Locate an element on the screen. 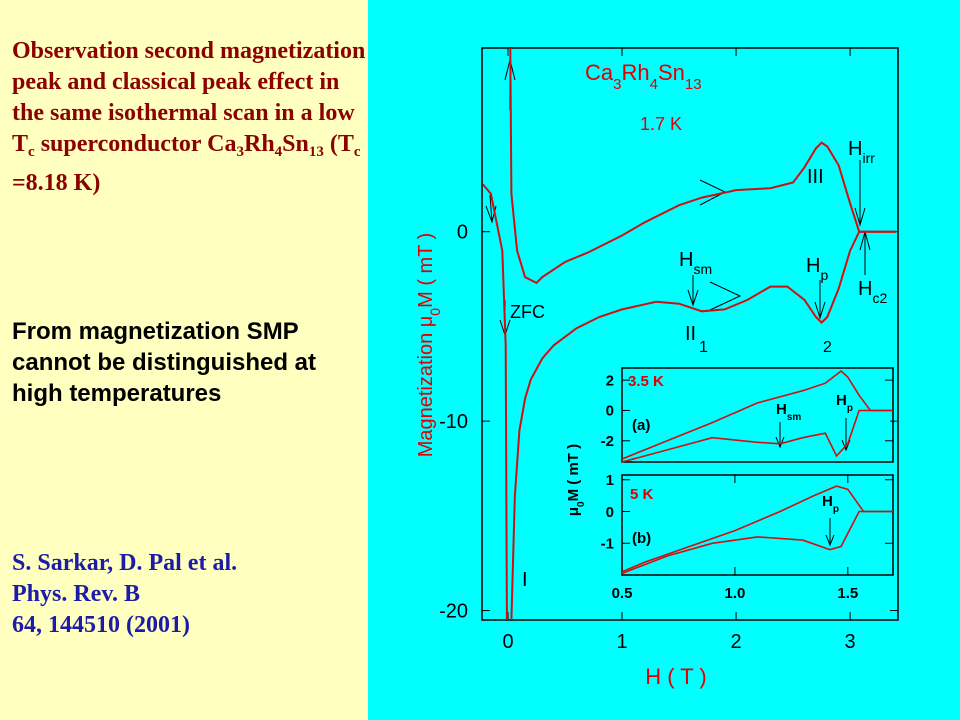  text-run: (b) is located at coordinates (641, 538).